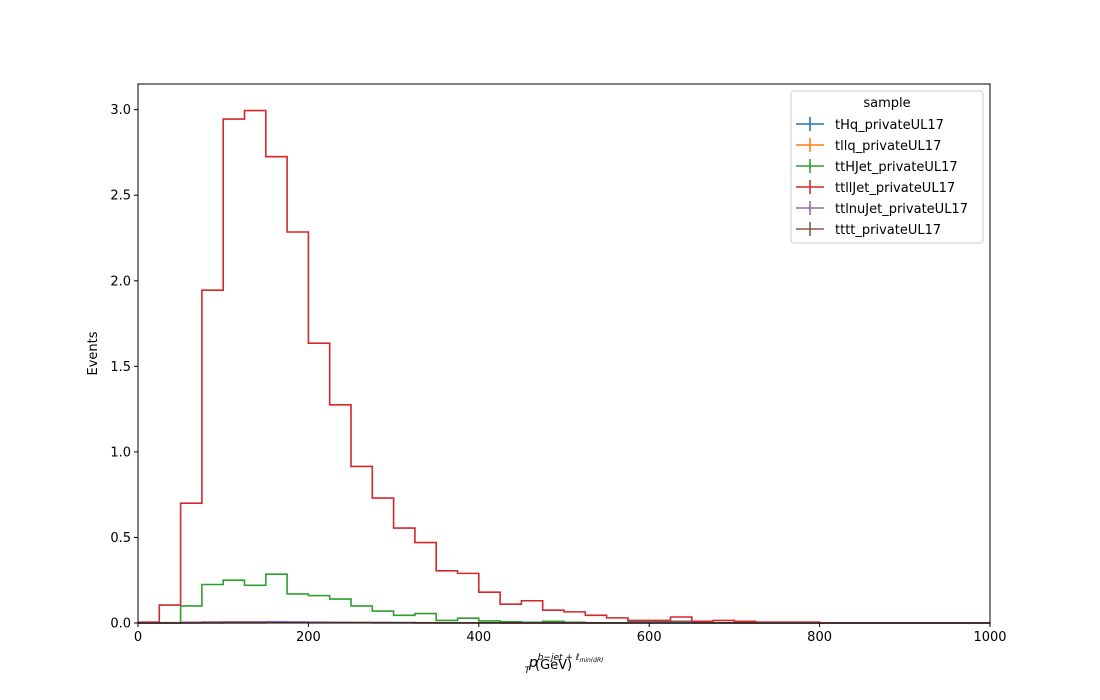  I want to click on y-tick-label: 2.0, so click(120, 281).